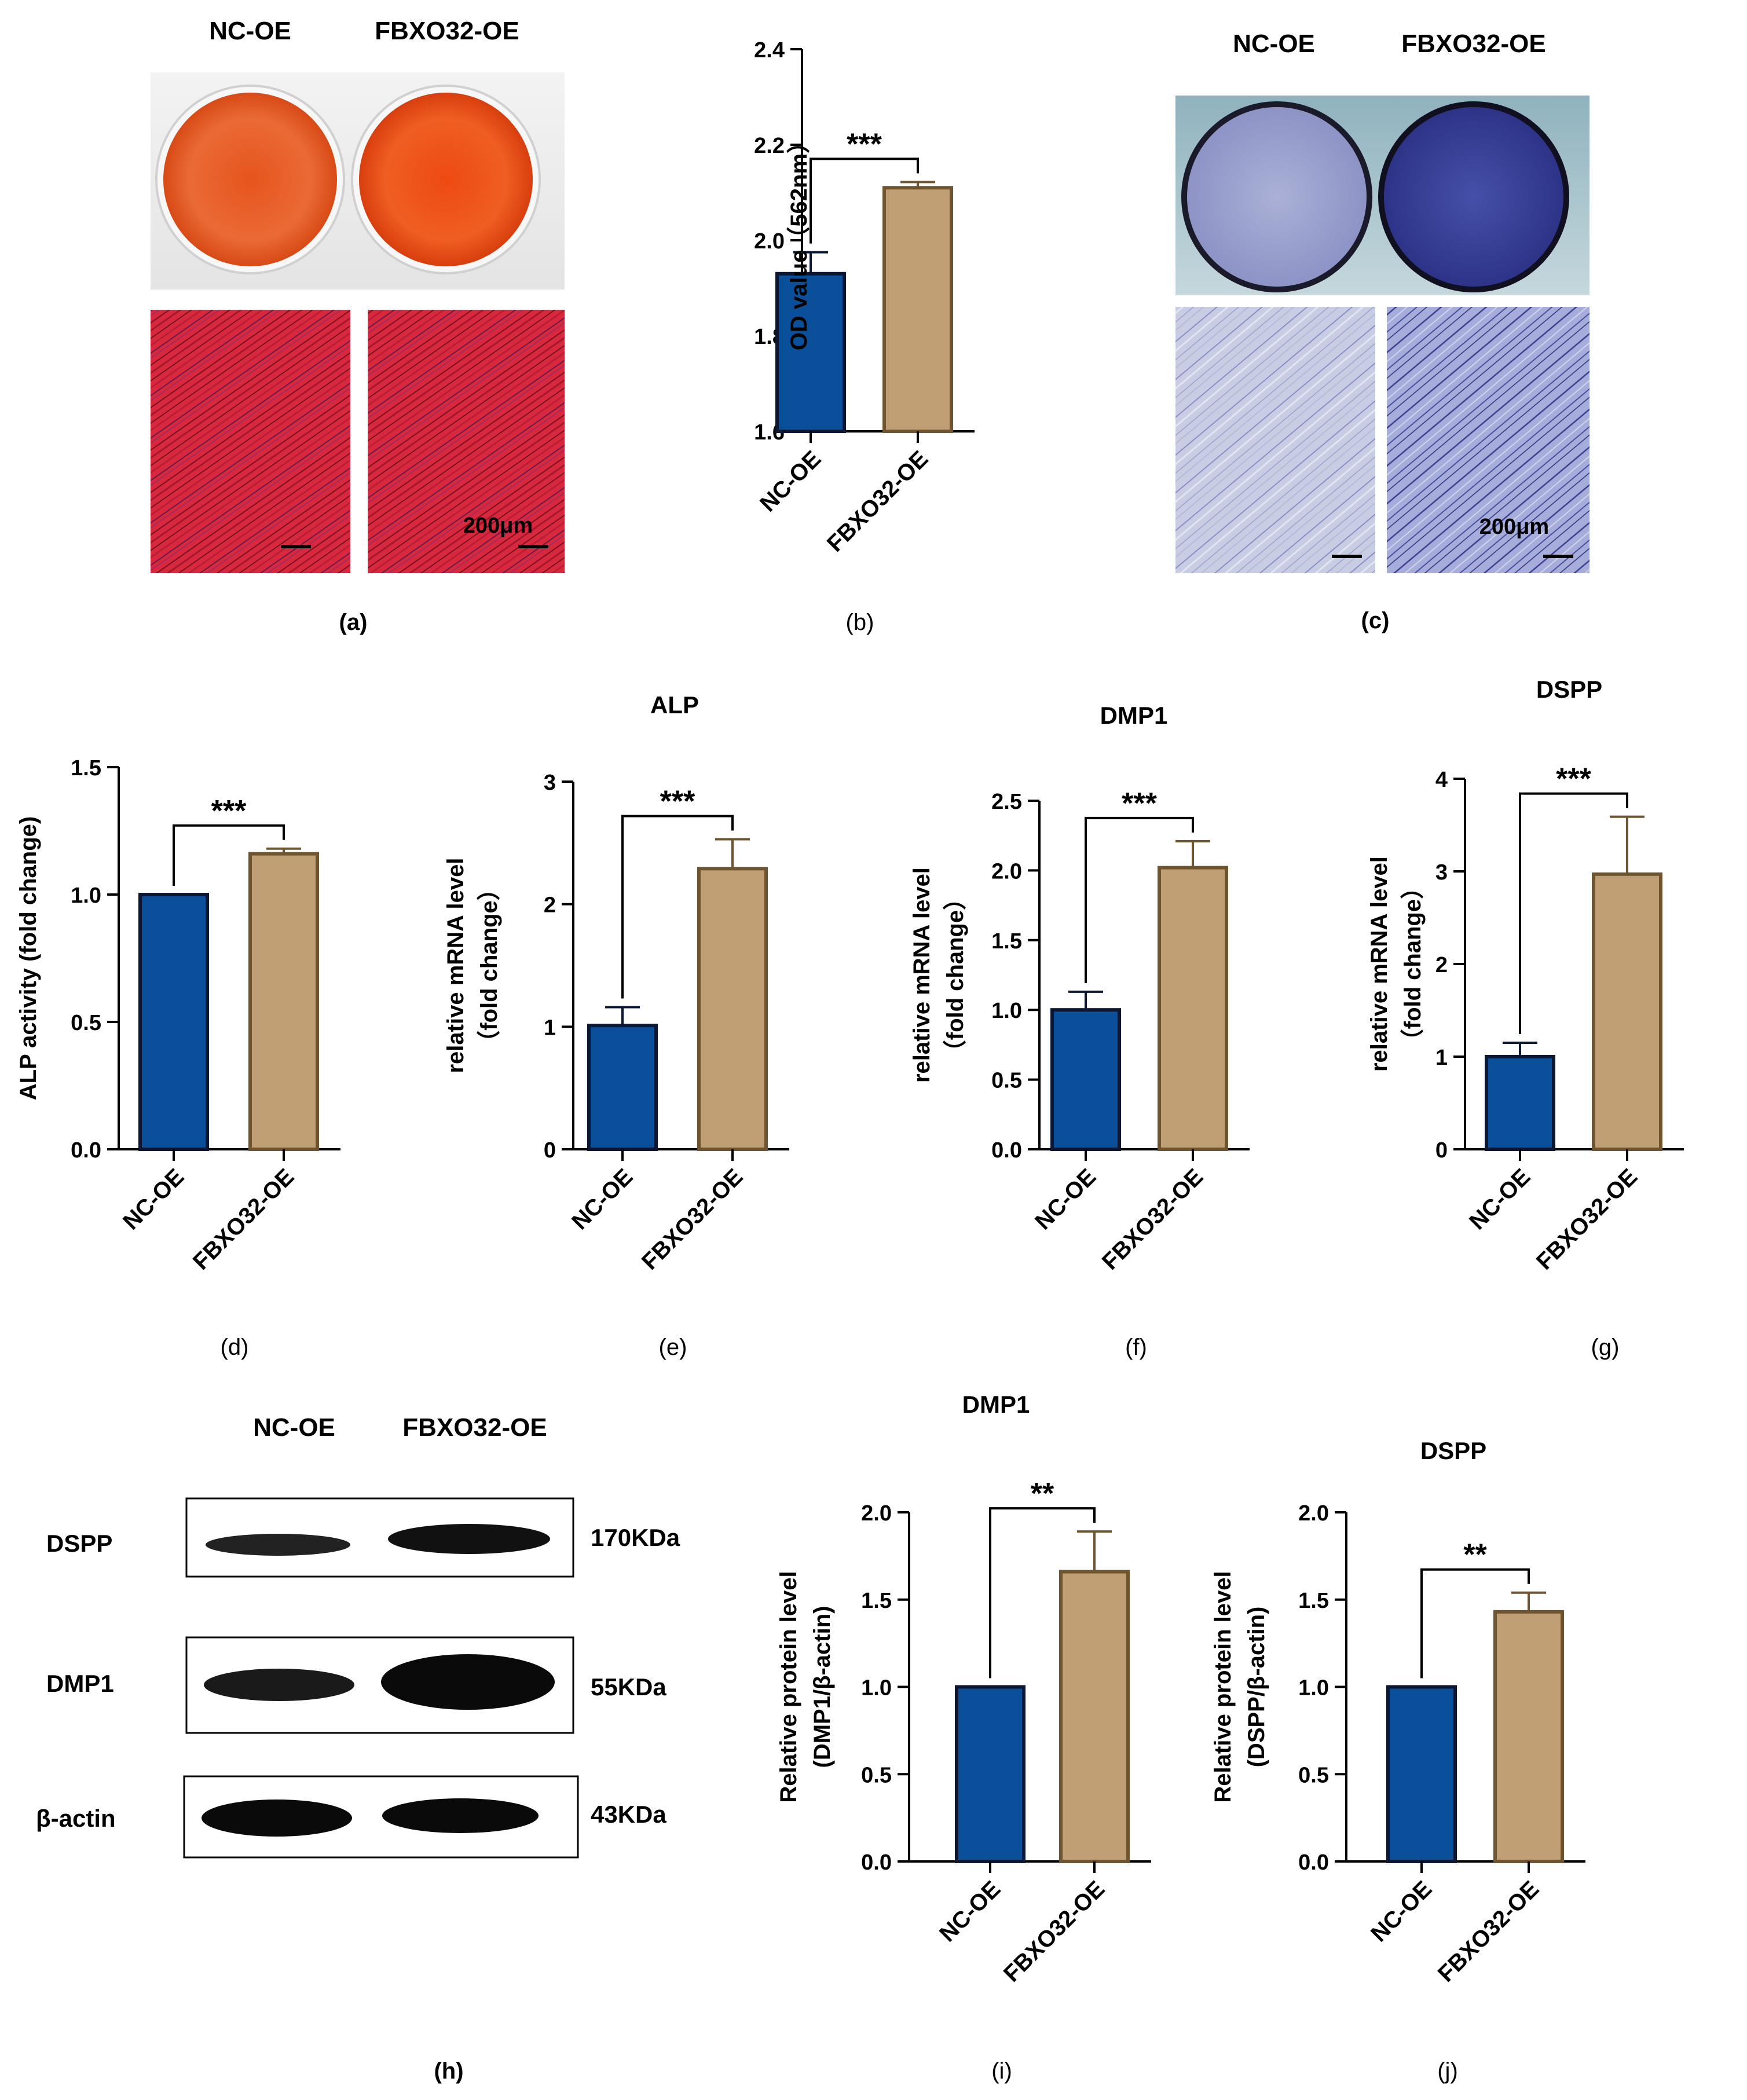 Image resolution: width=1747 pixels, height=2100 pixels. I want to click on panel-a: NC-OE FBXO32-OE 200μm (a), so click(358, 326).